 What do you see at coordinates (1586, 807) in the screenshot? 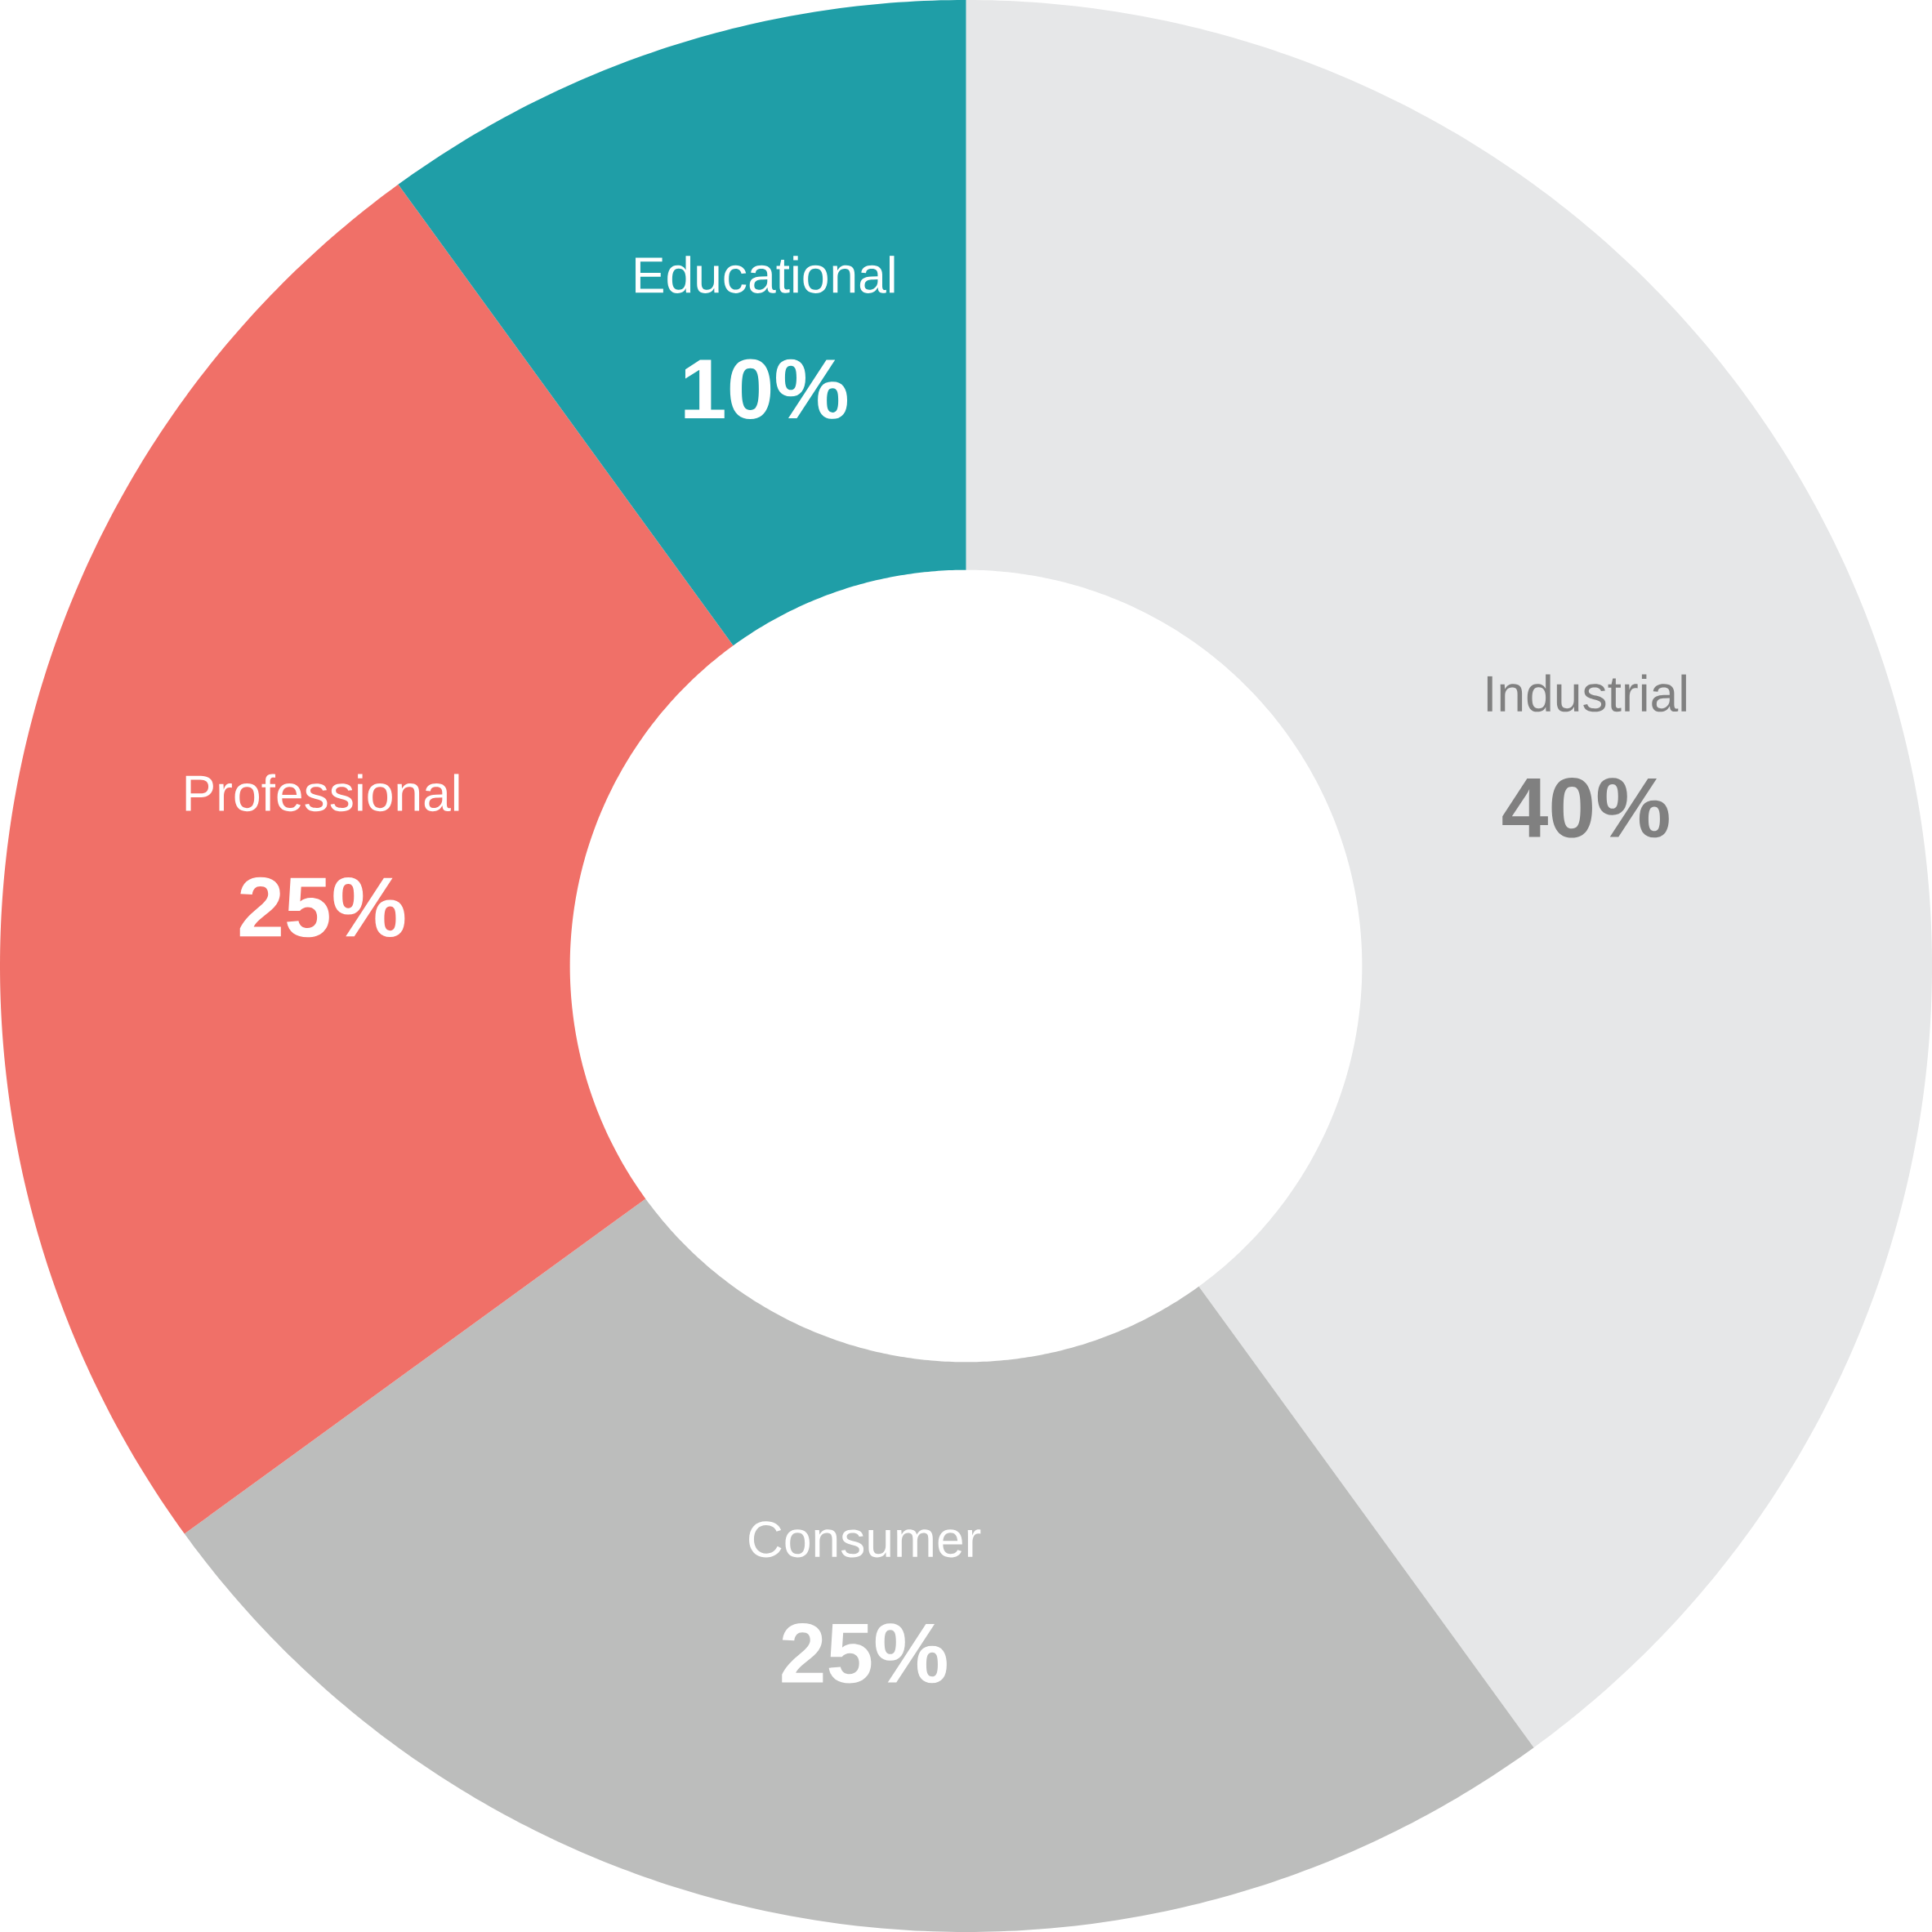
I see `data-label: 40%` at bounding box center [1586, 807].